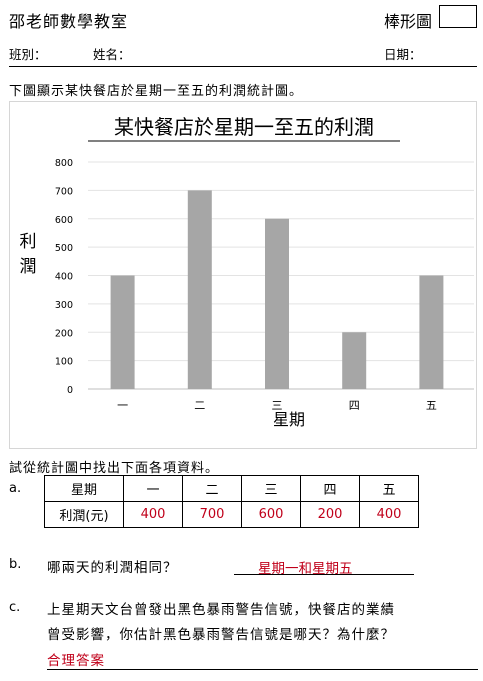 Image resolution: width=483 pixels, height=681 pixels. I want to click on y-tick-label: 0, so click(70, 390).